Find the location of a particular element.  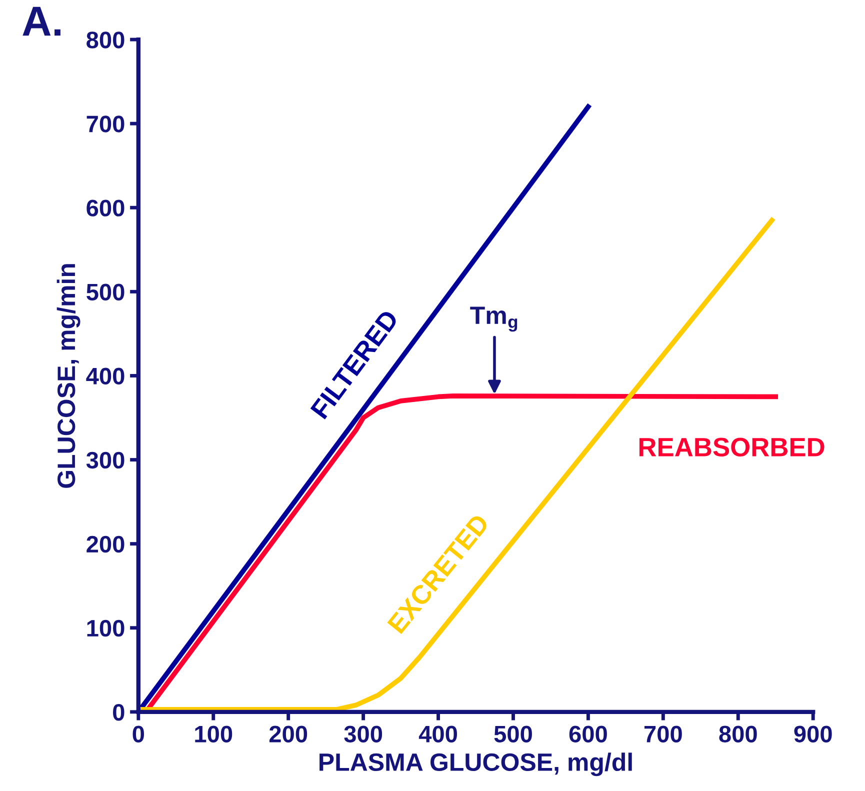

text: A. is located at coordinates (41, 21).